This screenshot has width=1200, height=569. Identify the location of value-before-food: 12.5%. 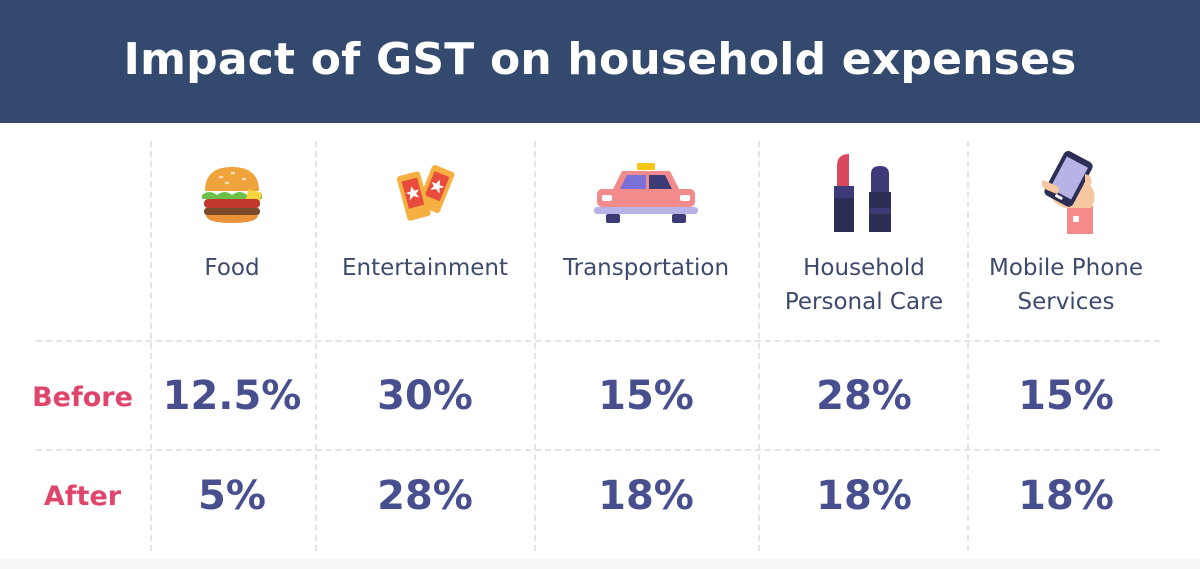
(232, 396).